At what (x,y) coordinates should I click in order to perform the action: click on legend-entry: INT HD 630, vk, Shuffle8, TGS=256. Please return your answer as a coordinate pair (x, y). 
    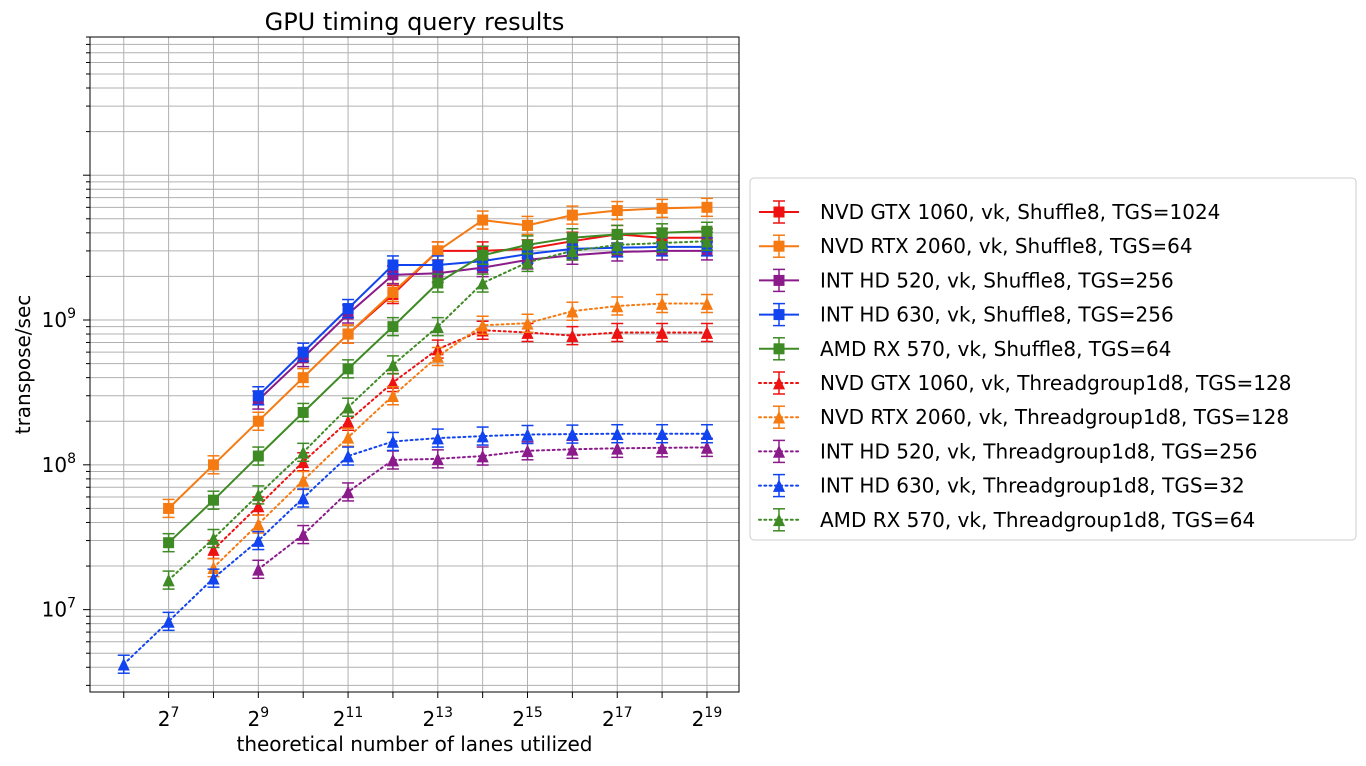
    Looking at the image, I should click on (966, 315).